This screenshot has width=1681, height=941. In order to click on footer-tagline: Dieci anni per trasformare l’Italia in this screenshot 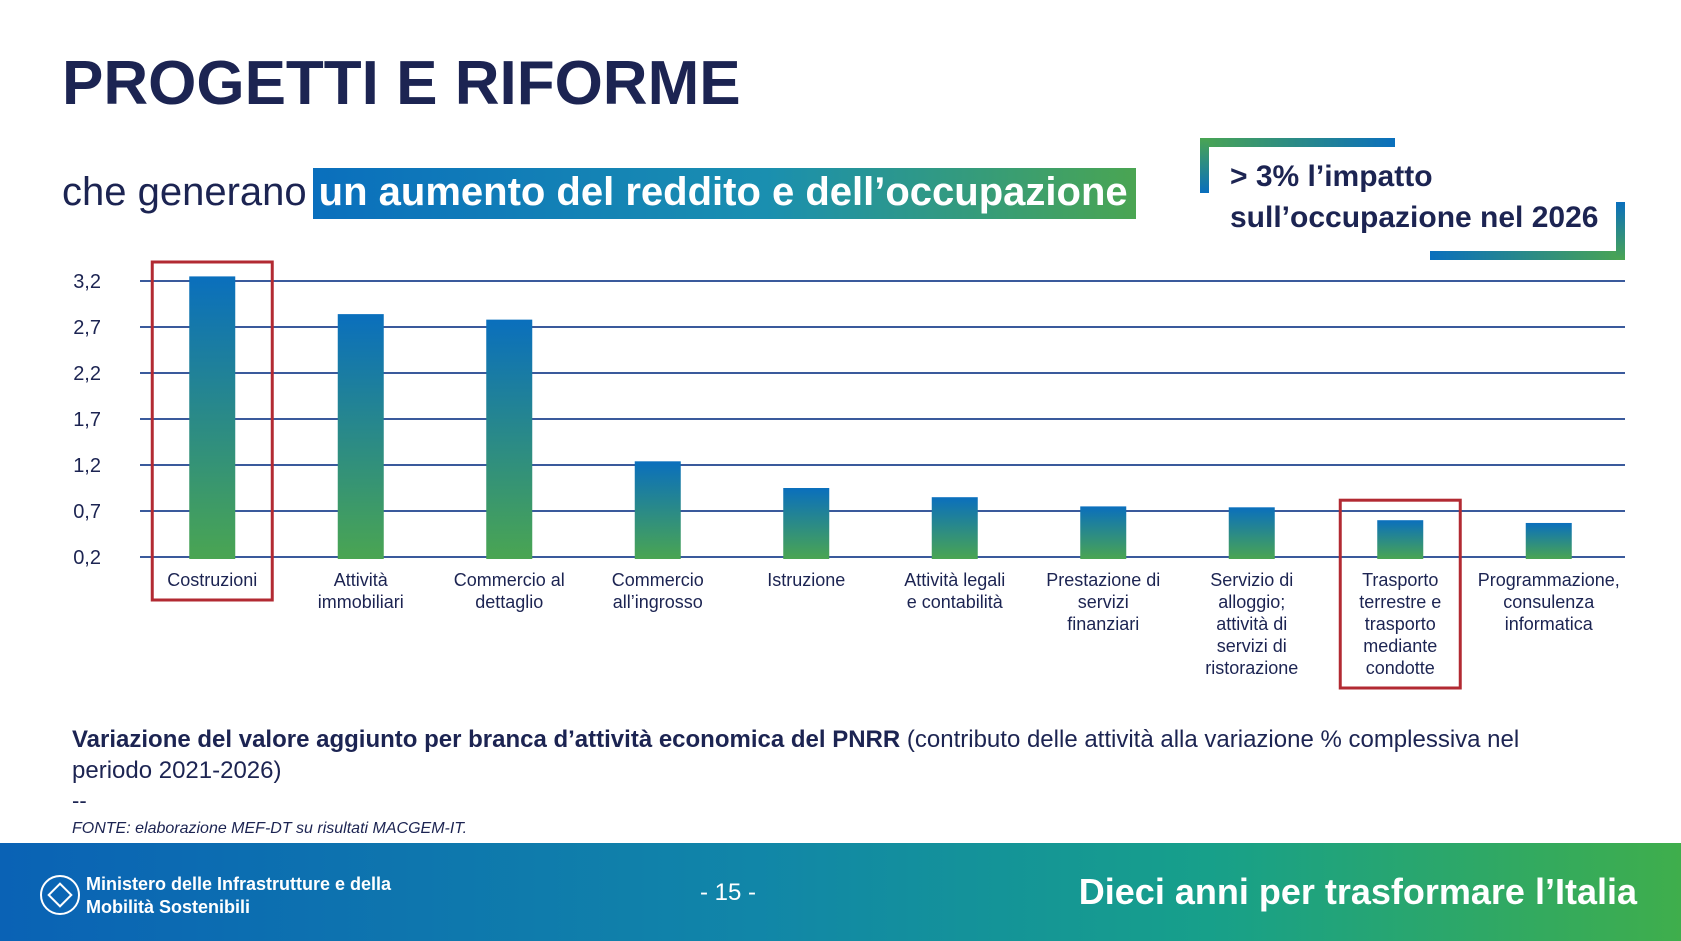, I will do `click(1357, 891)`.